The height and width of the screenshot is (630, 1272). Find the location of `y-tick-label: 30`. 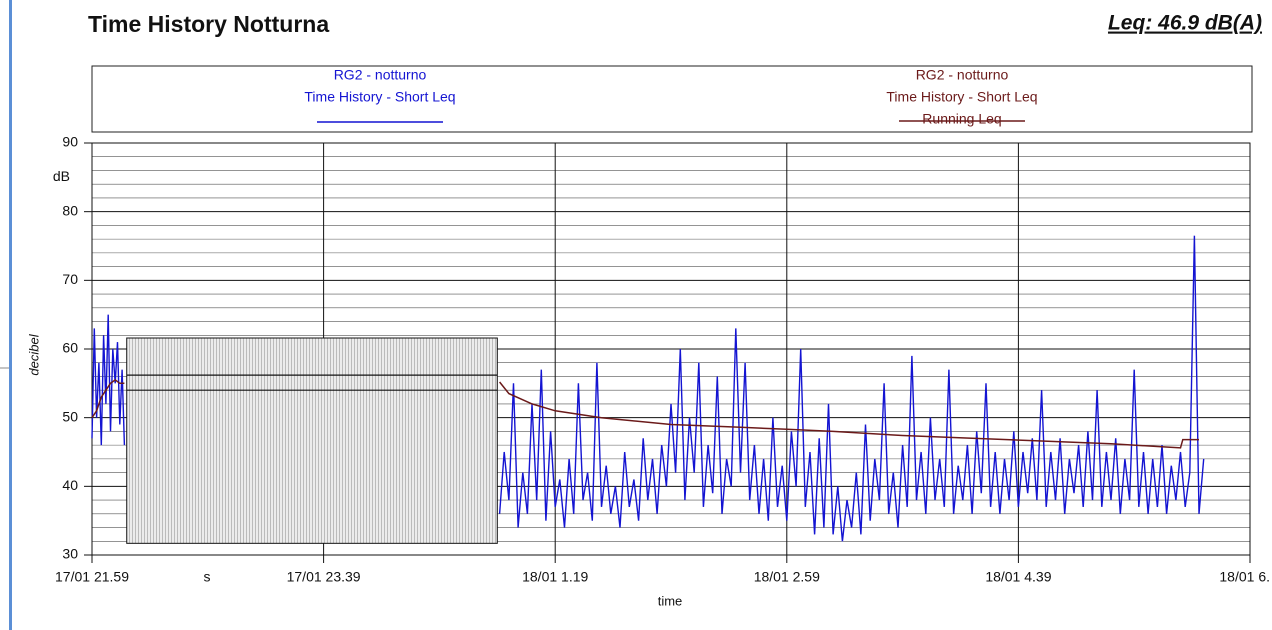

y-tick-label: 30 is located at coordinates (70, 554).